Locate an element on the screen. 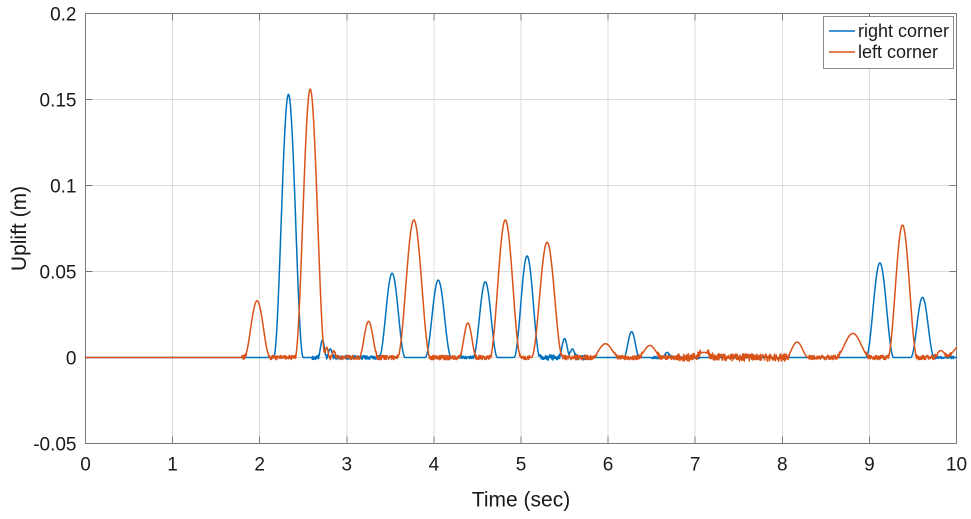  y-tick-label: 0.15 is located at coordinates (58, 101).